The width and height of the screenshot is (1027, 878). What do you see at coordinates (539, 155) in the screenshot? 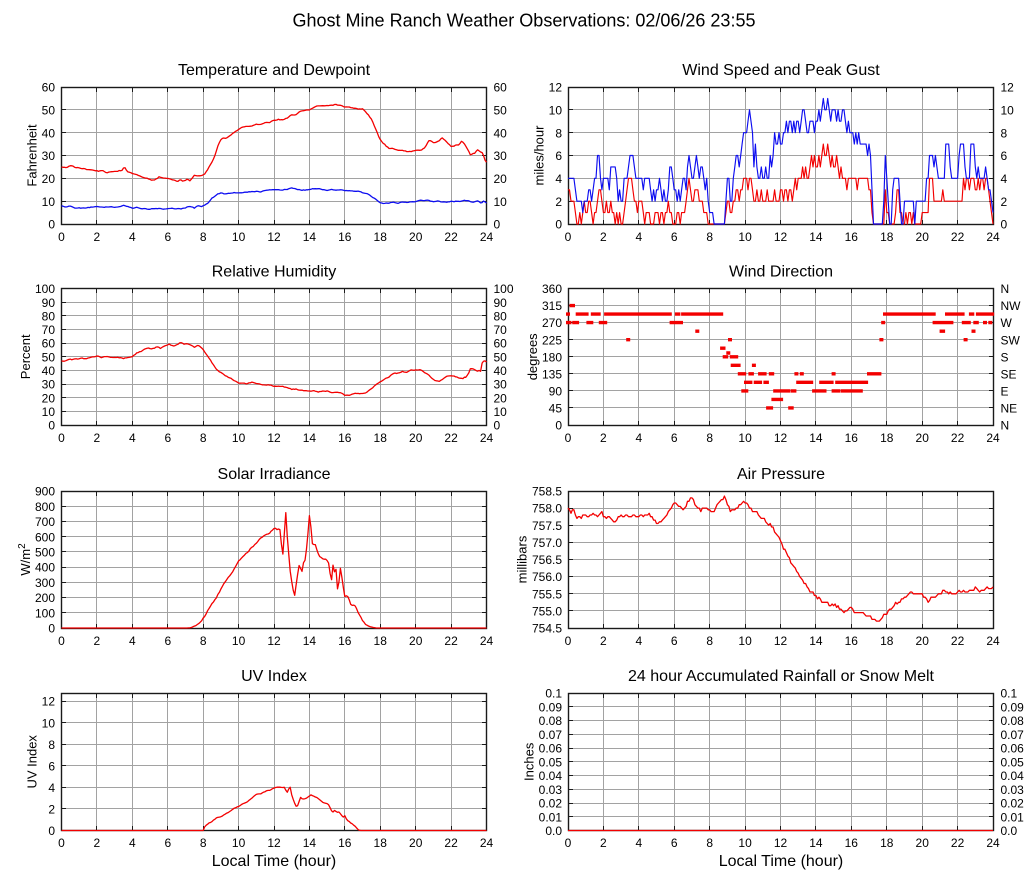
I see `svg-text: miles/hour` at bounding box center [539, 155].